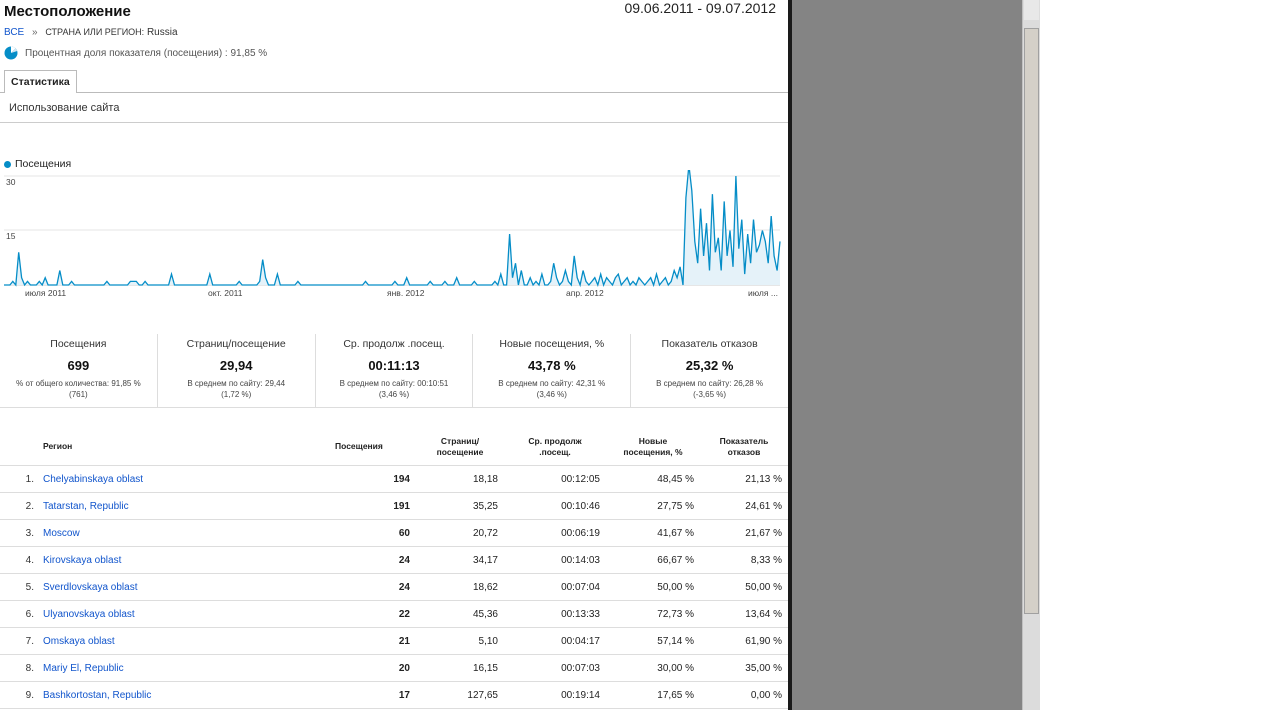  Describe the element at coordinates (188, 695) in the screenshot. I see `region-link: Bashkortostan, Republic` at that location.